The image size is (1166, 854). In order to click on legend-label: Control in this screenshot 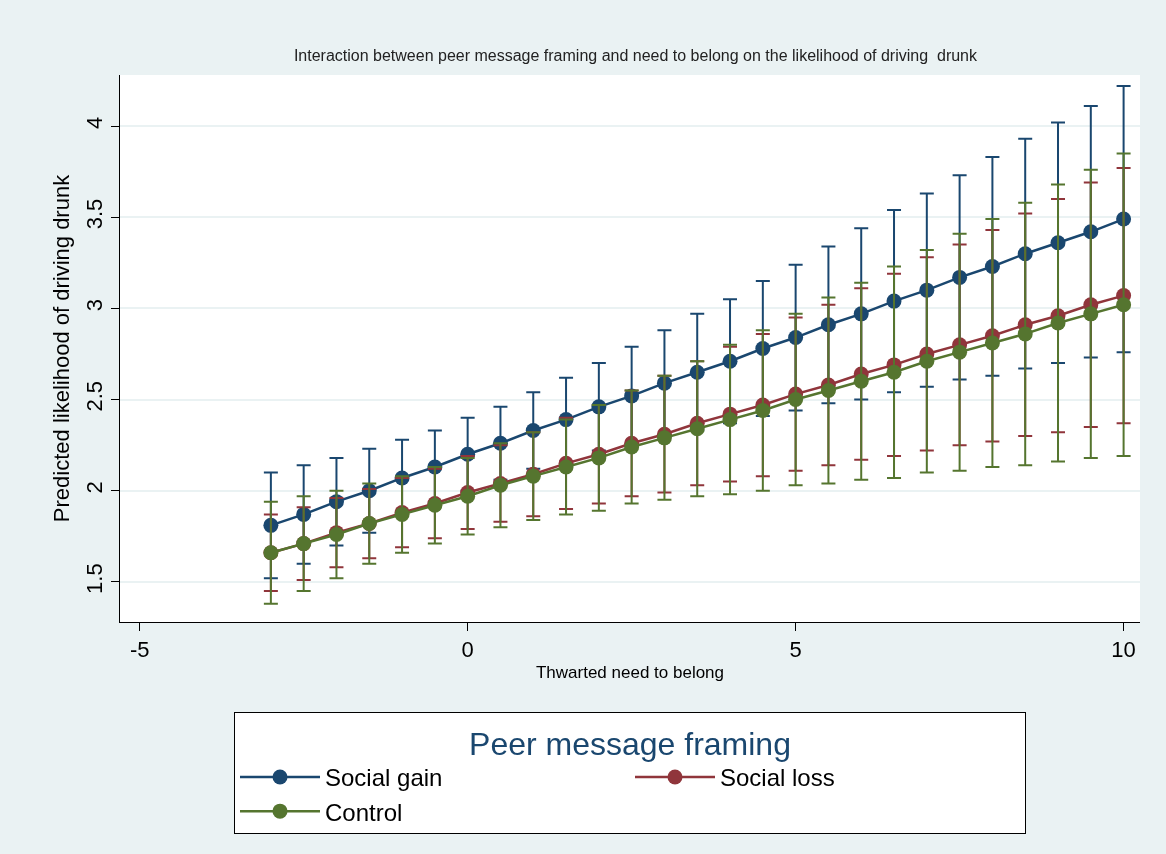, I will do `click(364, 812)`.